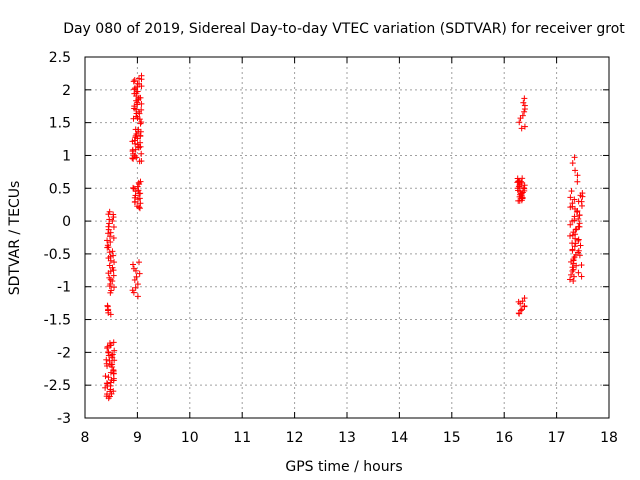 The width and height of the screenshot is (640, 480). I want to click on x-tick-labels: 8 9 10 11 12 13 14 15 16 17 18, so click(349, 438).